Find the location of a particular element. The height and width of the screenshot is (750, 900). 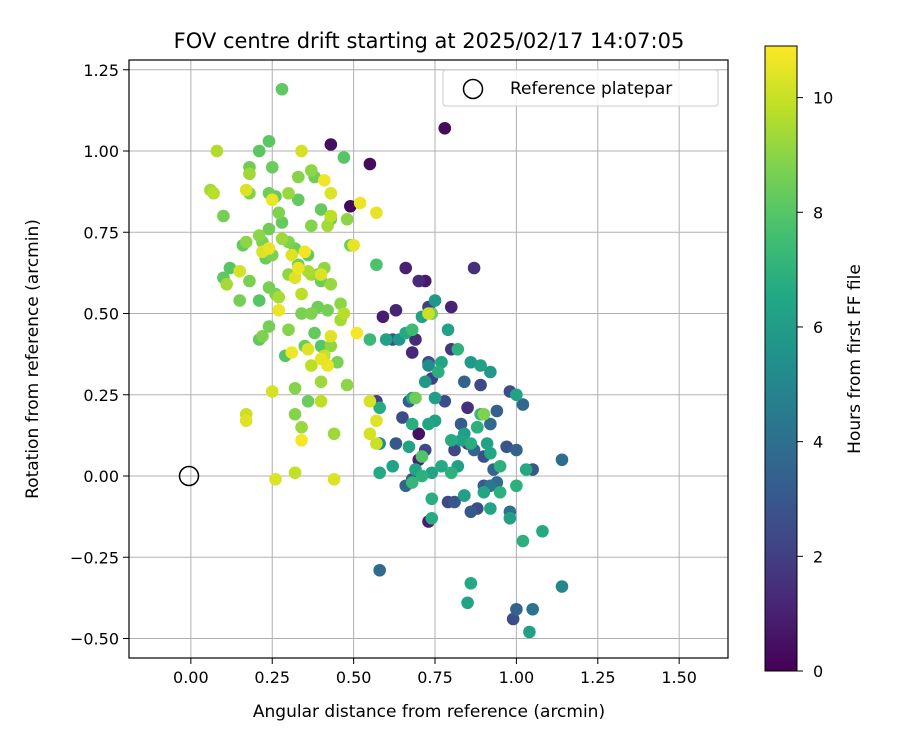

legend: Reference platepar is located at coordinates (580, 88).